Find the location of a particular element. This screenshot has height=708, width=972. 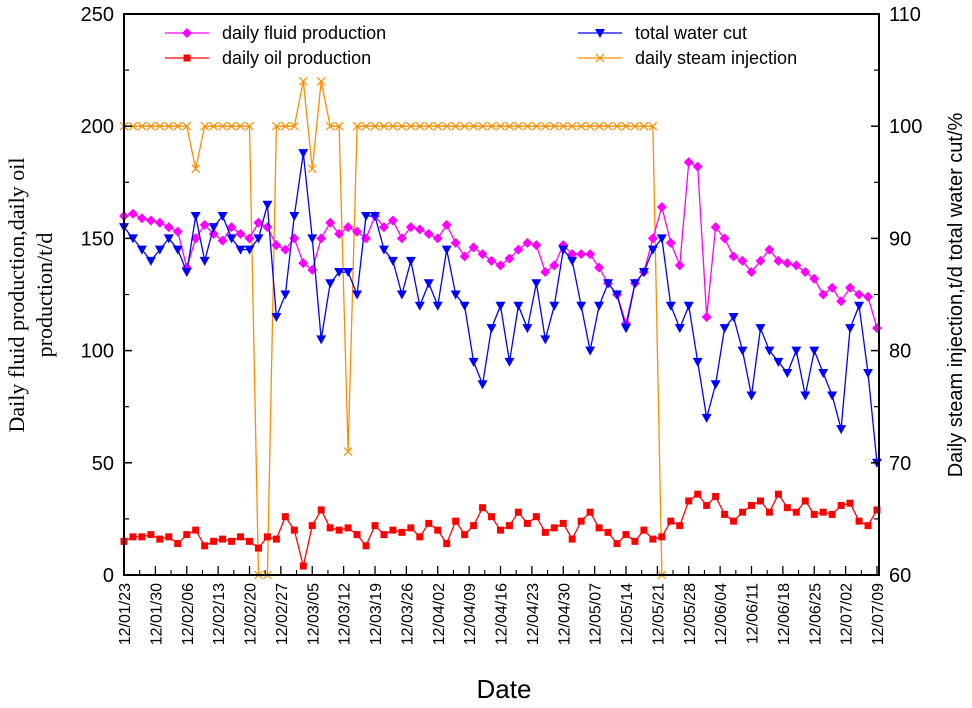

legend-item: daily fluid production is located at coordinates (275, 33).